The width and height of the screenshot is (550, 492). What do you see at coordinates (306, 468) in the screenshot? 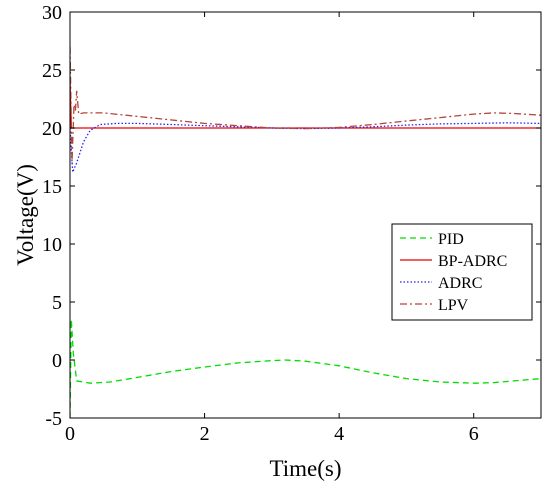
I see `x-axis-label: Time(s)` at bounding box center [306, 468].